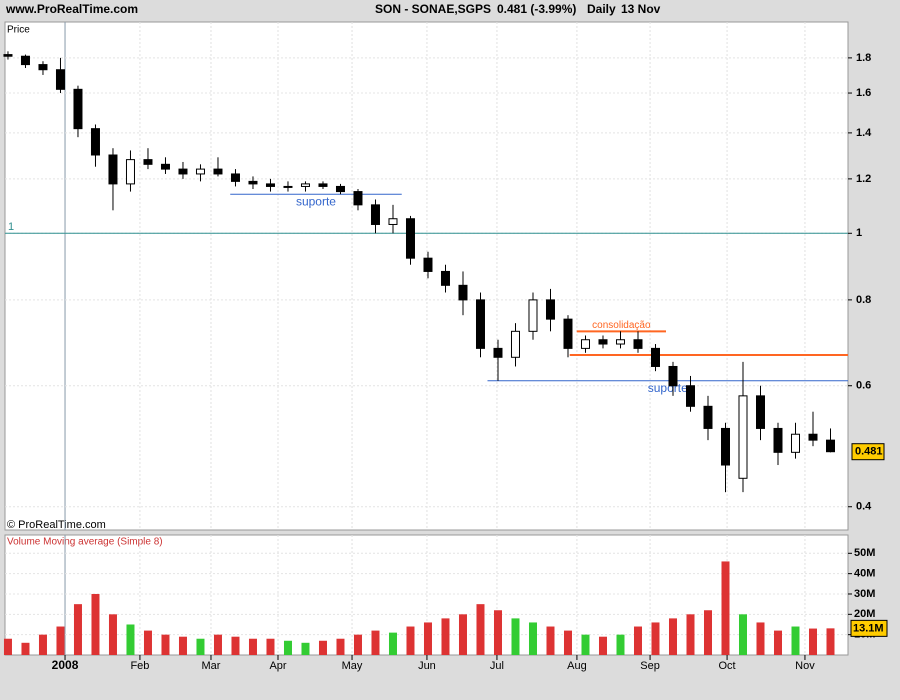 The height and width of the screenshot is (700, 900). What do you see at coordinates (577, 666) in the screenshot?
I see `x-tick-label: Aug` at bounding box center [577, 666].